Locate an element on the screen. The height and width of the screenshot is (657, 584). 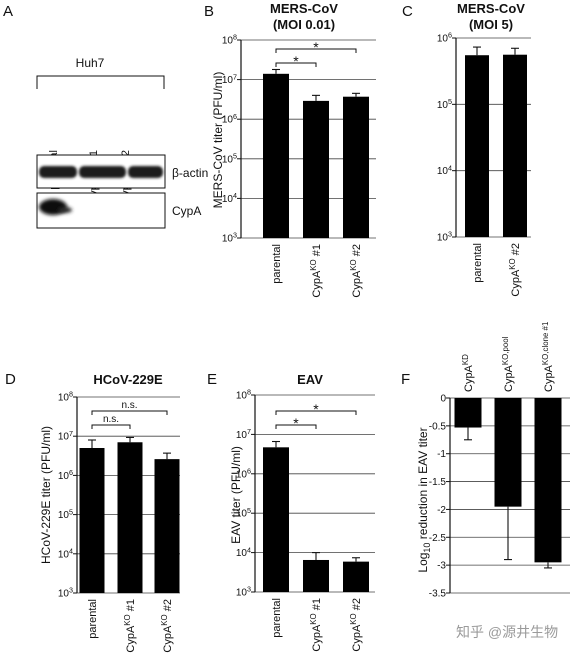
panel-b-x-label-3-text: CypA is located at coordinates (357, 284).